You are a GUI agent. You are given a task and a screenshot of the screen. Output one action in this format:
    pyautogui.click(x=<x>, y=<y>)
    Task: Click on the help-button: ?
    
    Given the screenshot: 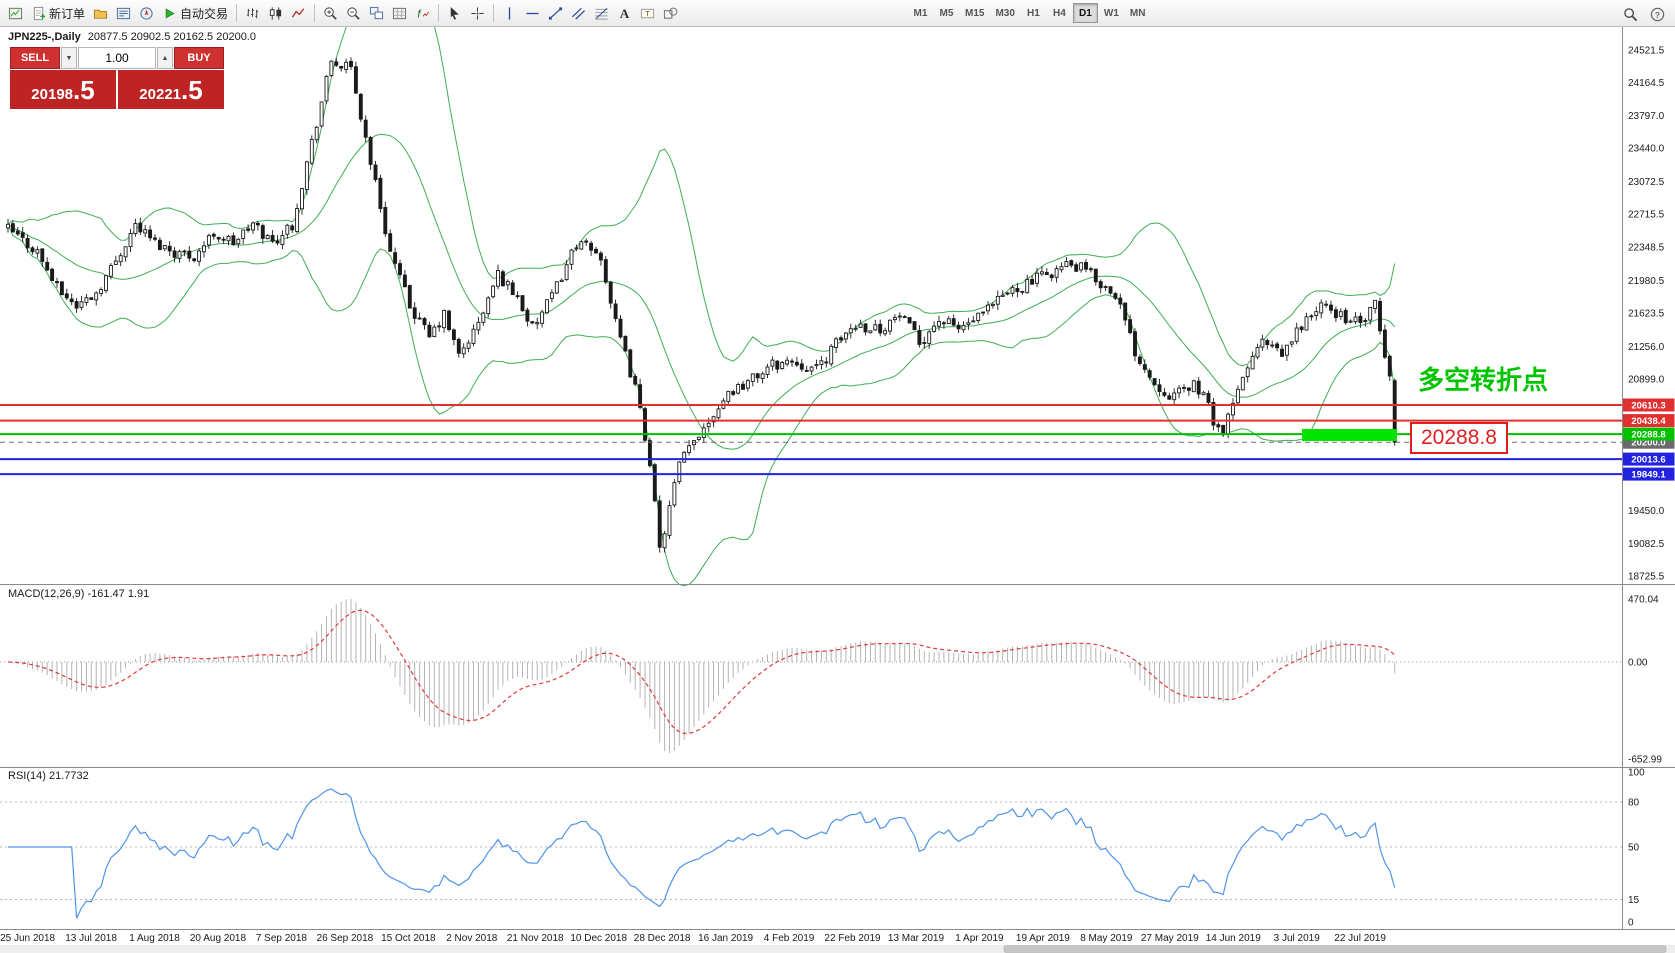 What is the action you would take?
    pyautogui.click(x=1657, y=14)
    